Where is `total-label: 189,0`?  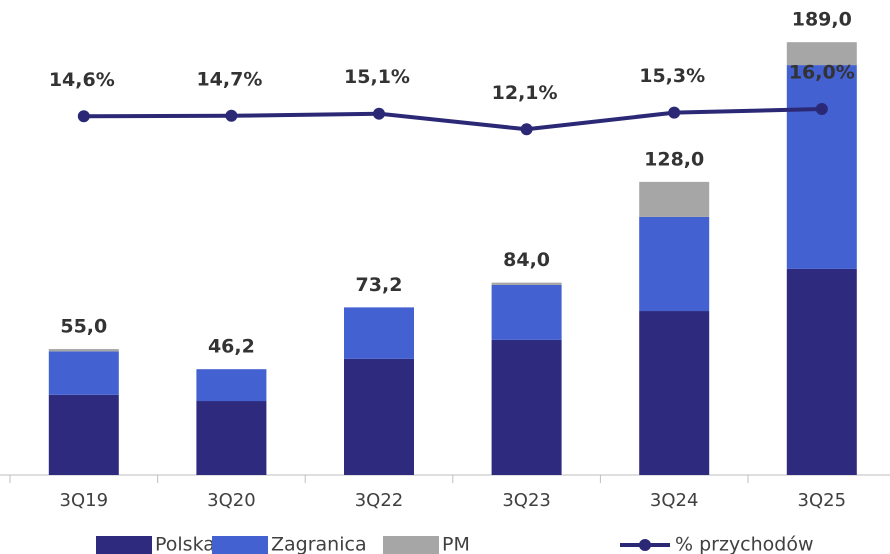
total-label: 189,0 is located at coordinates (822, 20).